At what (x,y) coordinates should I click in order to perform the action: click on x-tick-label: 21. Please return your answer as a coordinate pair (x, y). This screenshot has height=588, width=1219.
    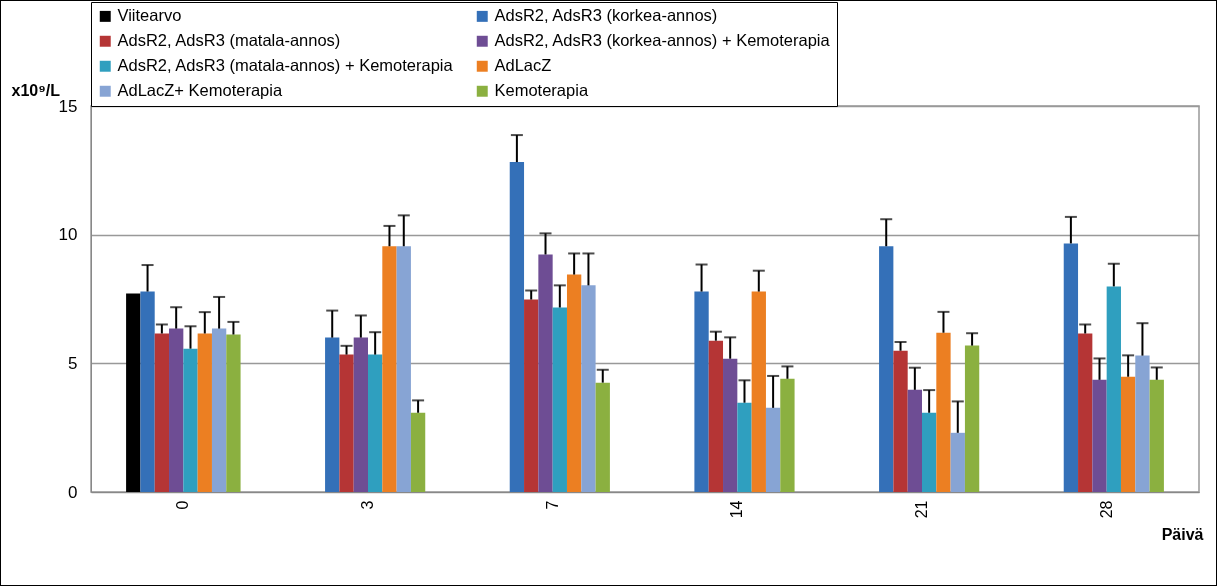
    Looking at the image, I should click on (921, 509).